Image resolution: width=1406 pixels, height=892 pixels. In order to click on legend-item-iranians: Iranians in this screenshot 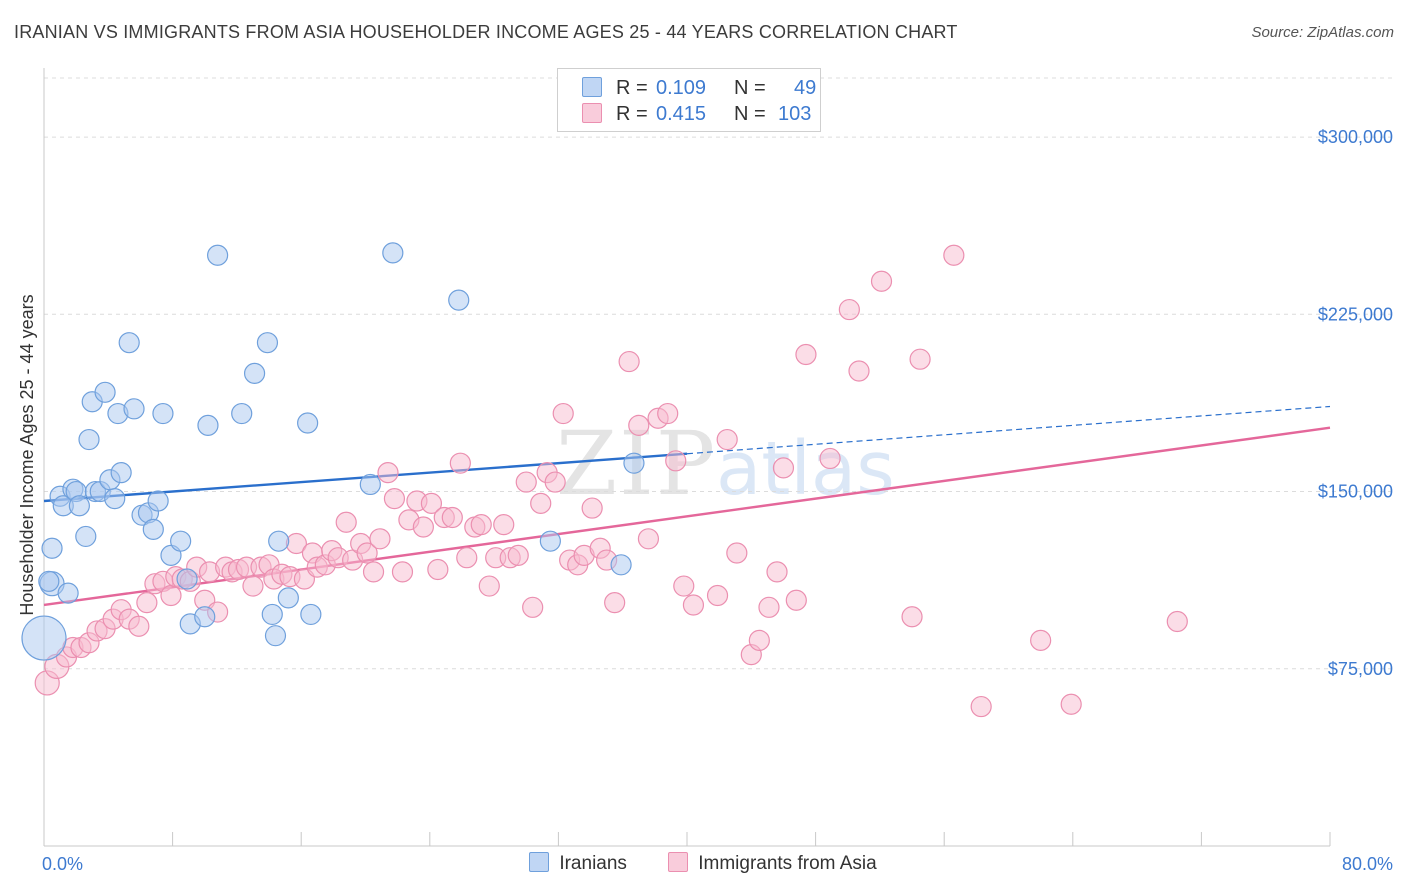, I will do `click(578, 863)`.